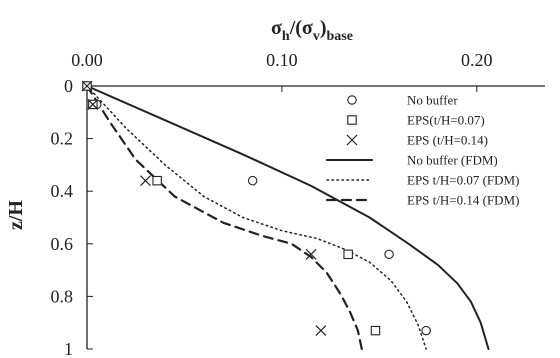 The height and width of the screenshot is (358, 560). I want to click on y-tick-label: 0.2, so click(62, 139).